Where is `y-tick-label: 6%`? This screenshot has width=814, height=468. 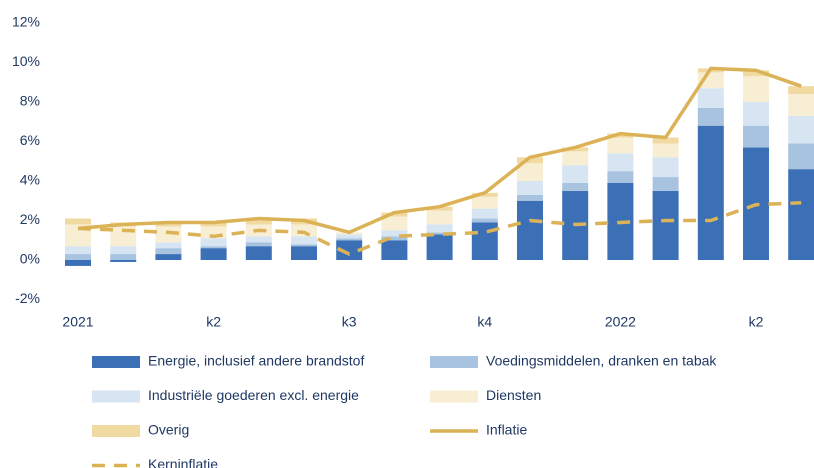
y-tick-label: 6% is located at coordinates (30, 140).